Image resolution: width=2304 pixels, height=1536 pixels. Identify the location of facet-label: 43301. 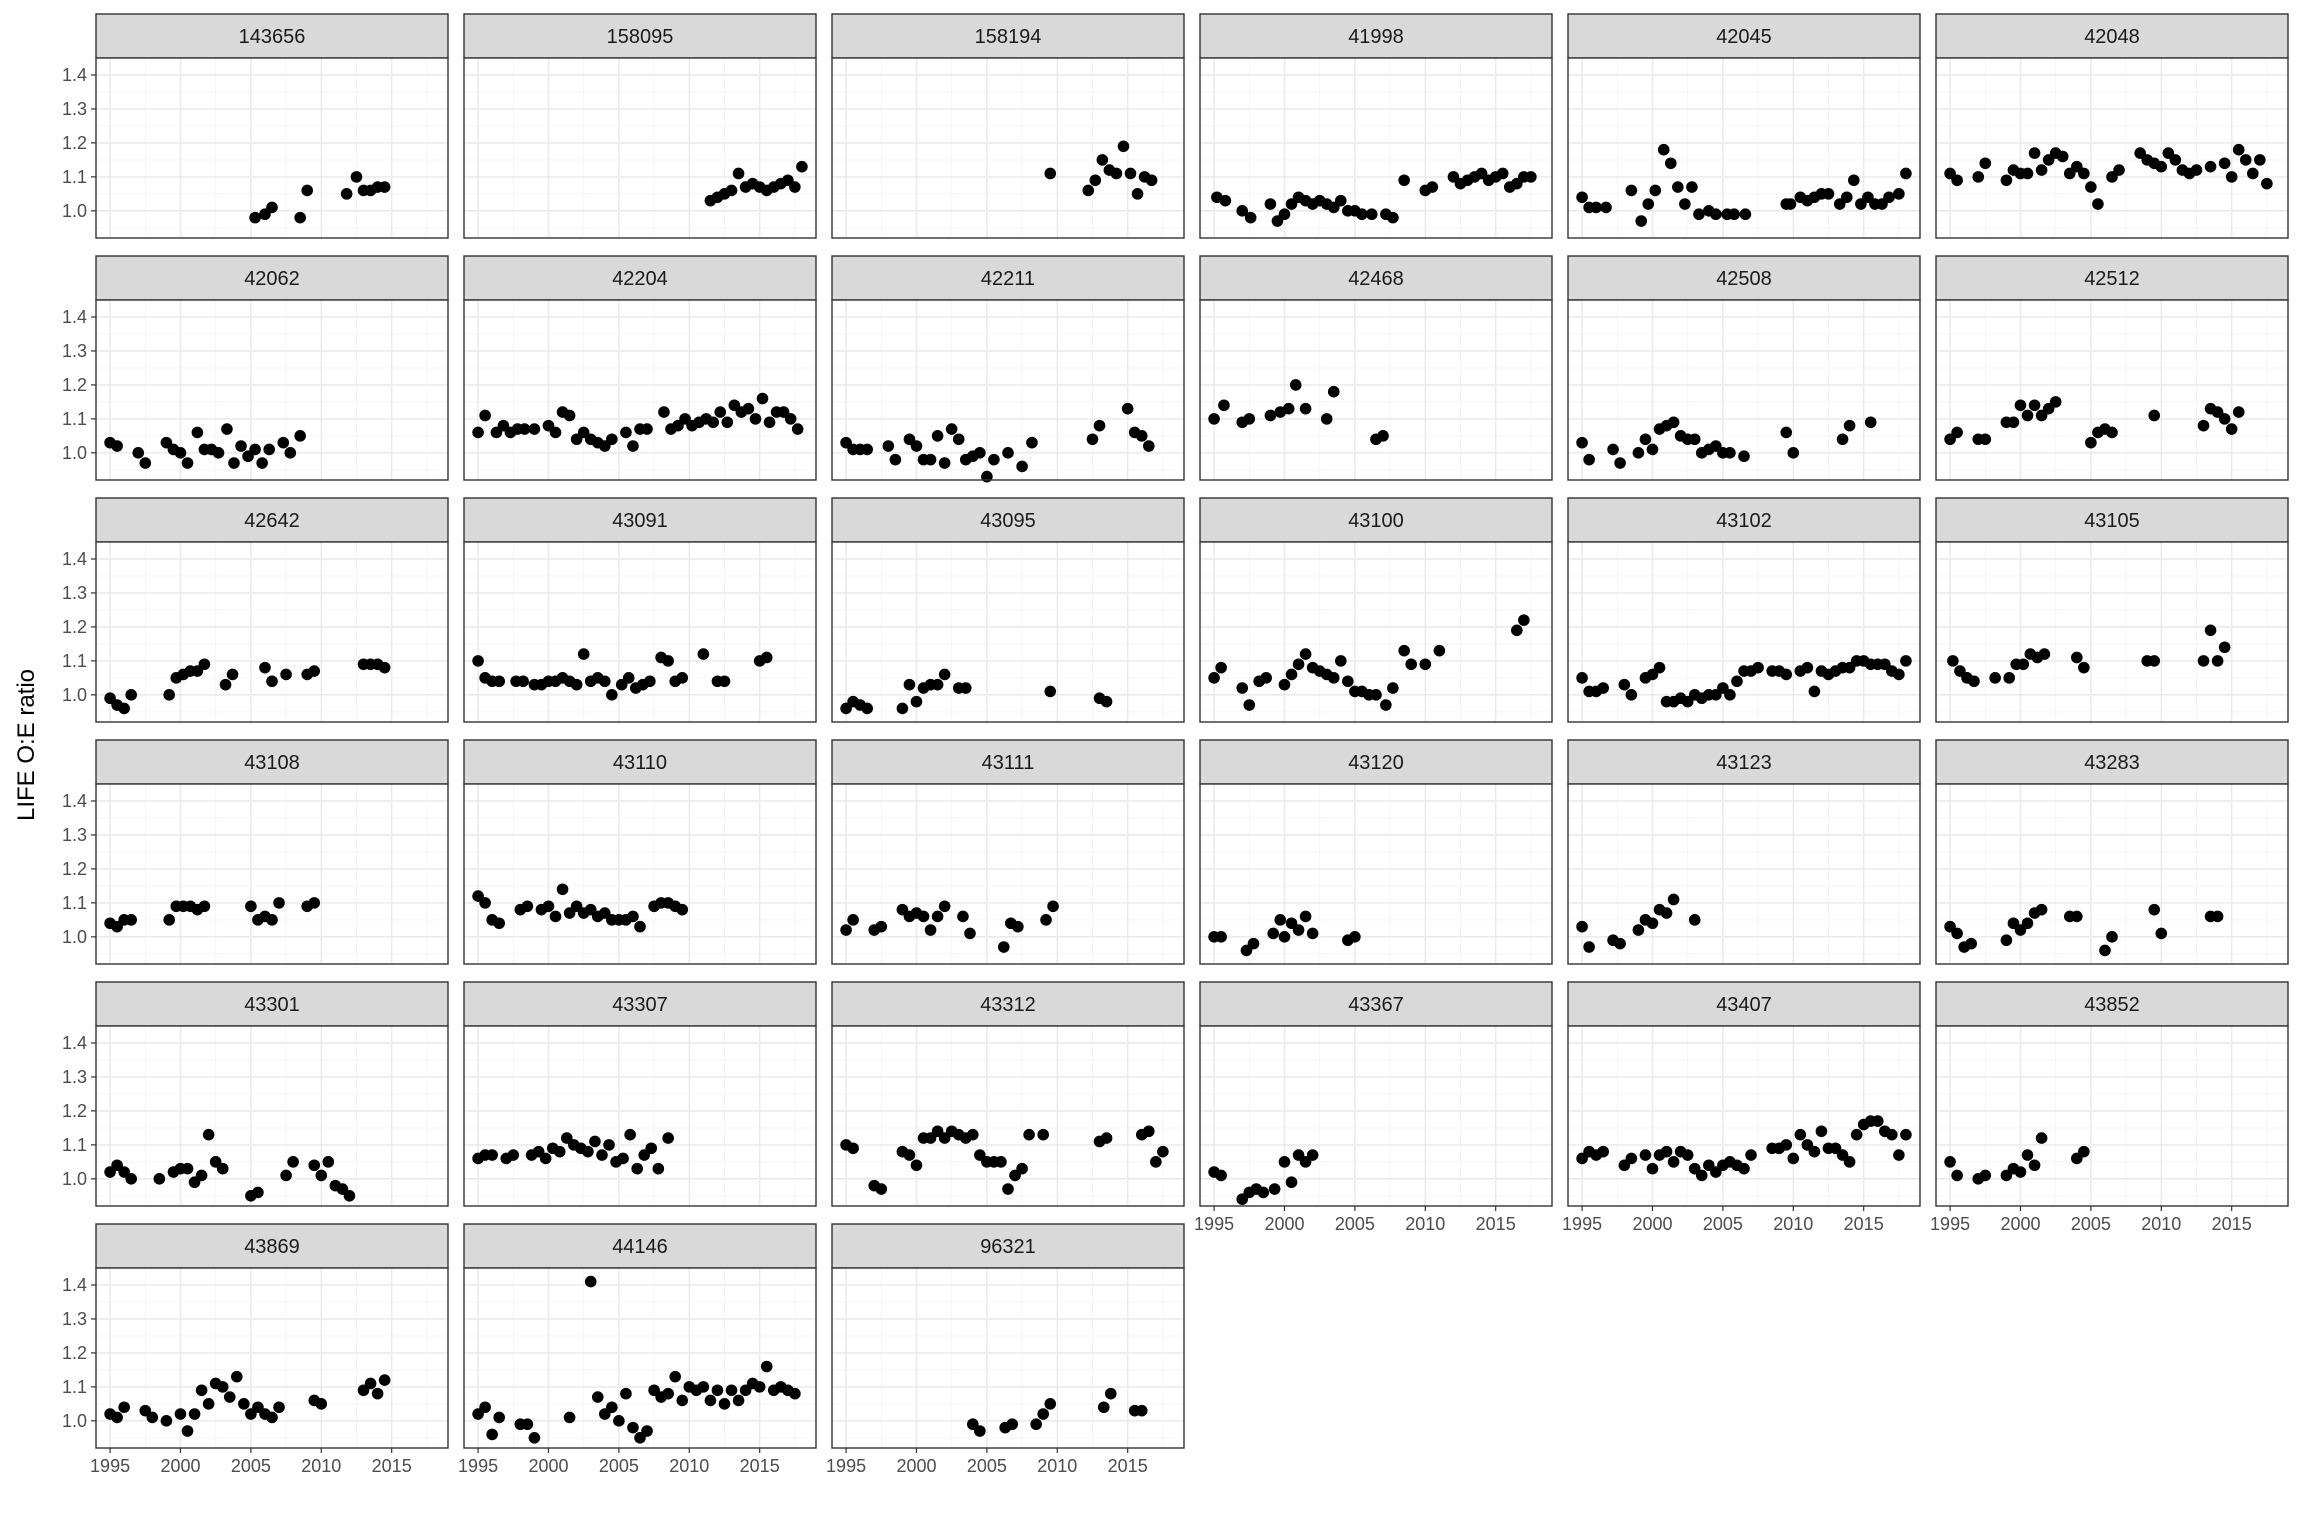
(272, 1005).